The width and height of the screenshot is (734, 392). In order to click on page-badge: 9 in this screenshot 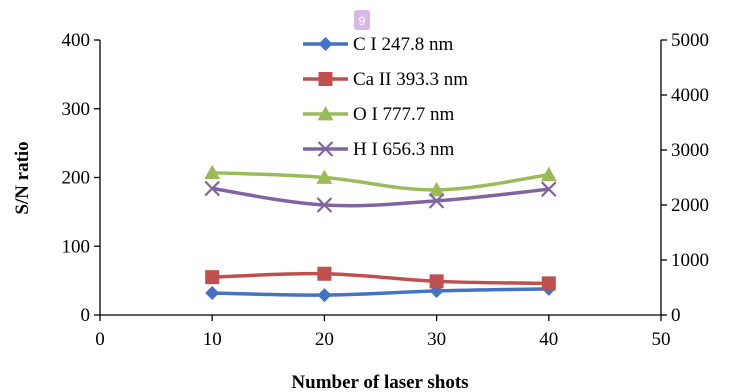, I will do `click(362, 20)`.